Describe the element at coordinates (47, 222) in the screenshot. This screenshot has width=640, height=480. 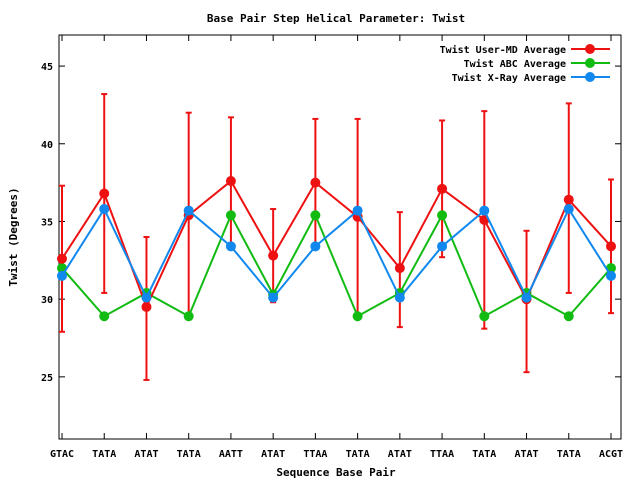
I see `y-tick-label: 35` at that location.